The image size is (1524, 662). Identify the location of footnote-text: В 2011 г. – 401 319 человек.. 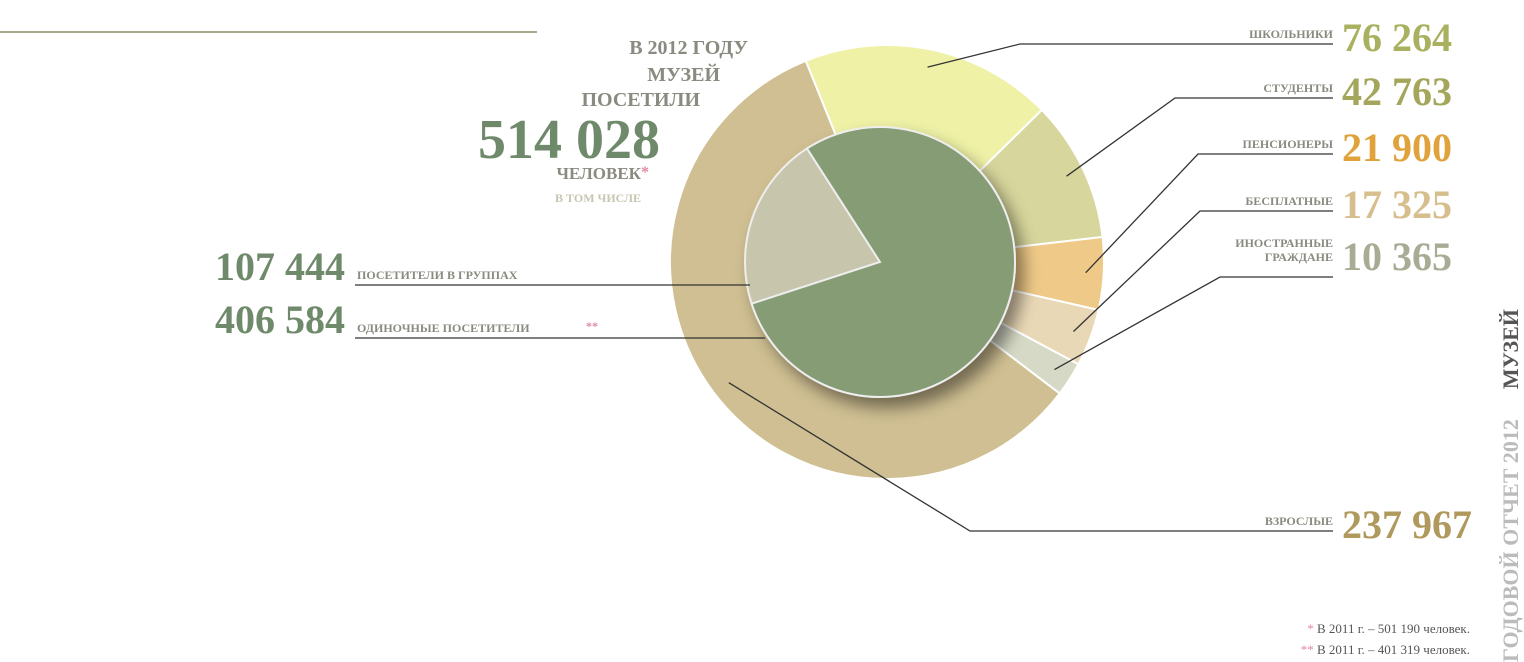
(1391, 649).